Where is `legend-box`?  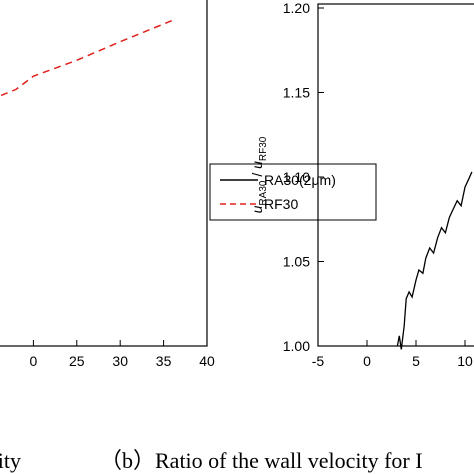 legend-box is located at coordinates (293, 192).